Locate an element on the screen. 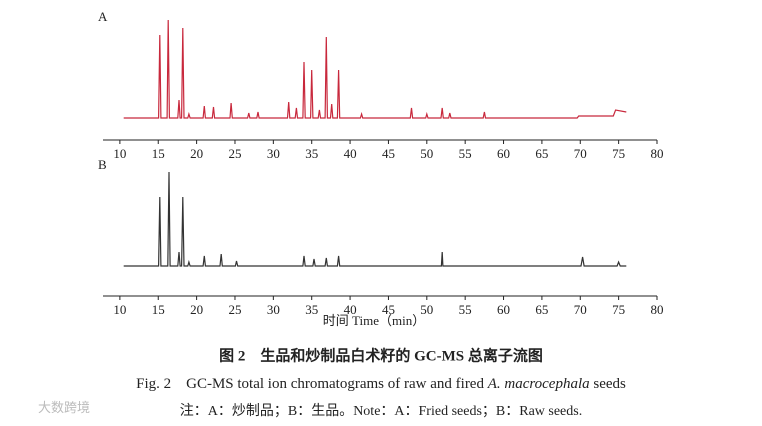  caption-chinese: 图 2 生品和炒制品白术籽的 GC-MS 总离子流图 is located at coordinates (381, 355).